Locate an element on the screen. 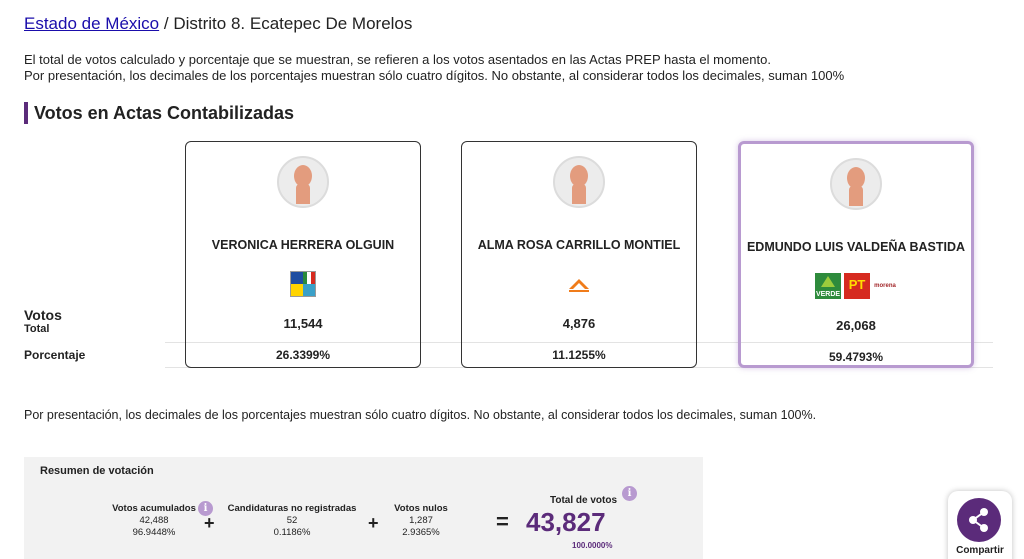 This screenshot has height=559, width=1024. summary-title: Resumen de votación is located at coordinates (97, 471).